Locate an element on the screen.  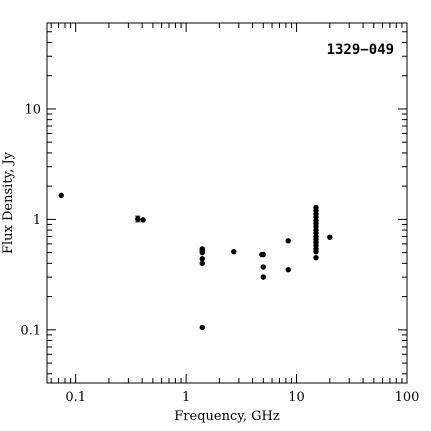
y-tick-label: 10 is located at coordinates (32, 109).